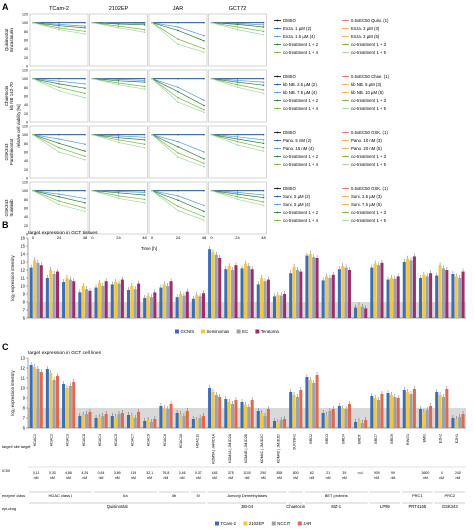 The width and height of the screenshot is (474, 530). I want to click on table-row-label: epi-drug, so click(9, 509).